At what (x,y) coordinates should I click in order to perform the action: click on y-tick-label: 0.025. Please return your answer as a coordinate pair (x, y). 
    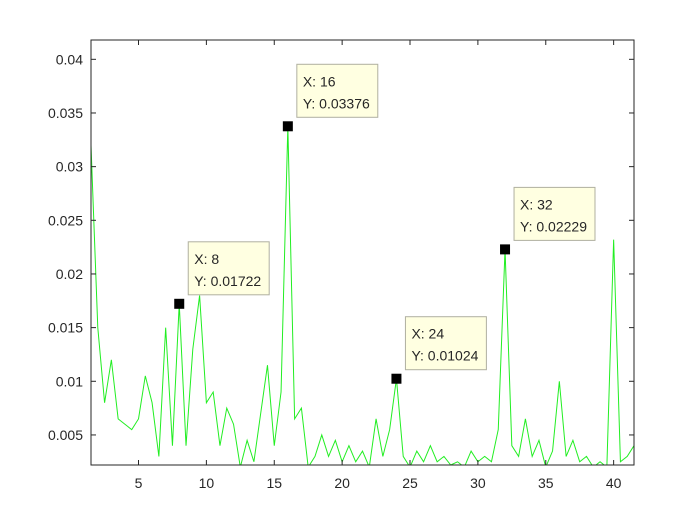
    Looking at the image, I should click on (65, 220).